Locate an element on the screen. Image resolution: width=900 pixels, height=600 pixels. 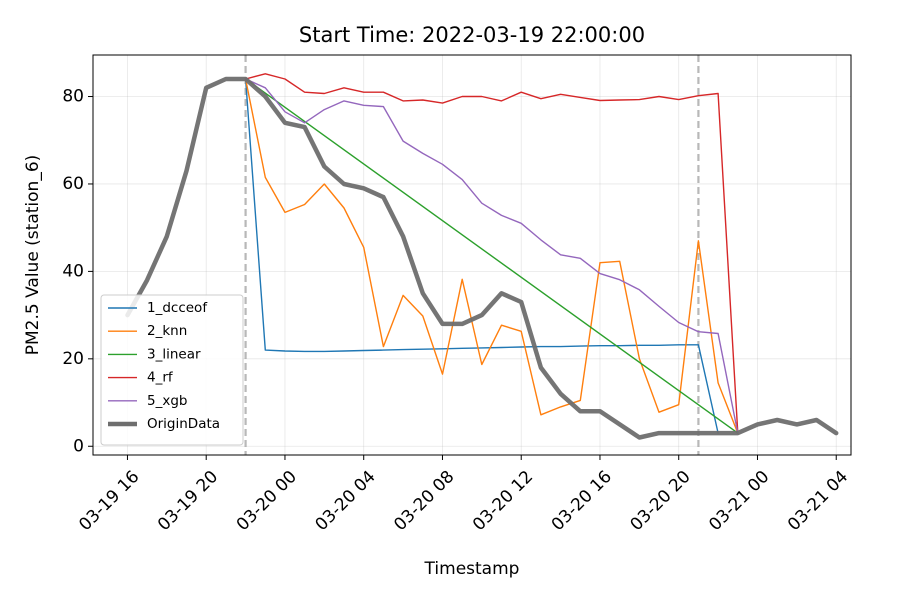
legend-label: 3_linear is located at coordinates (174, 354).